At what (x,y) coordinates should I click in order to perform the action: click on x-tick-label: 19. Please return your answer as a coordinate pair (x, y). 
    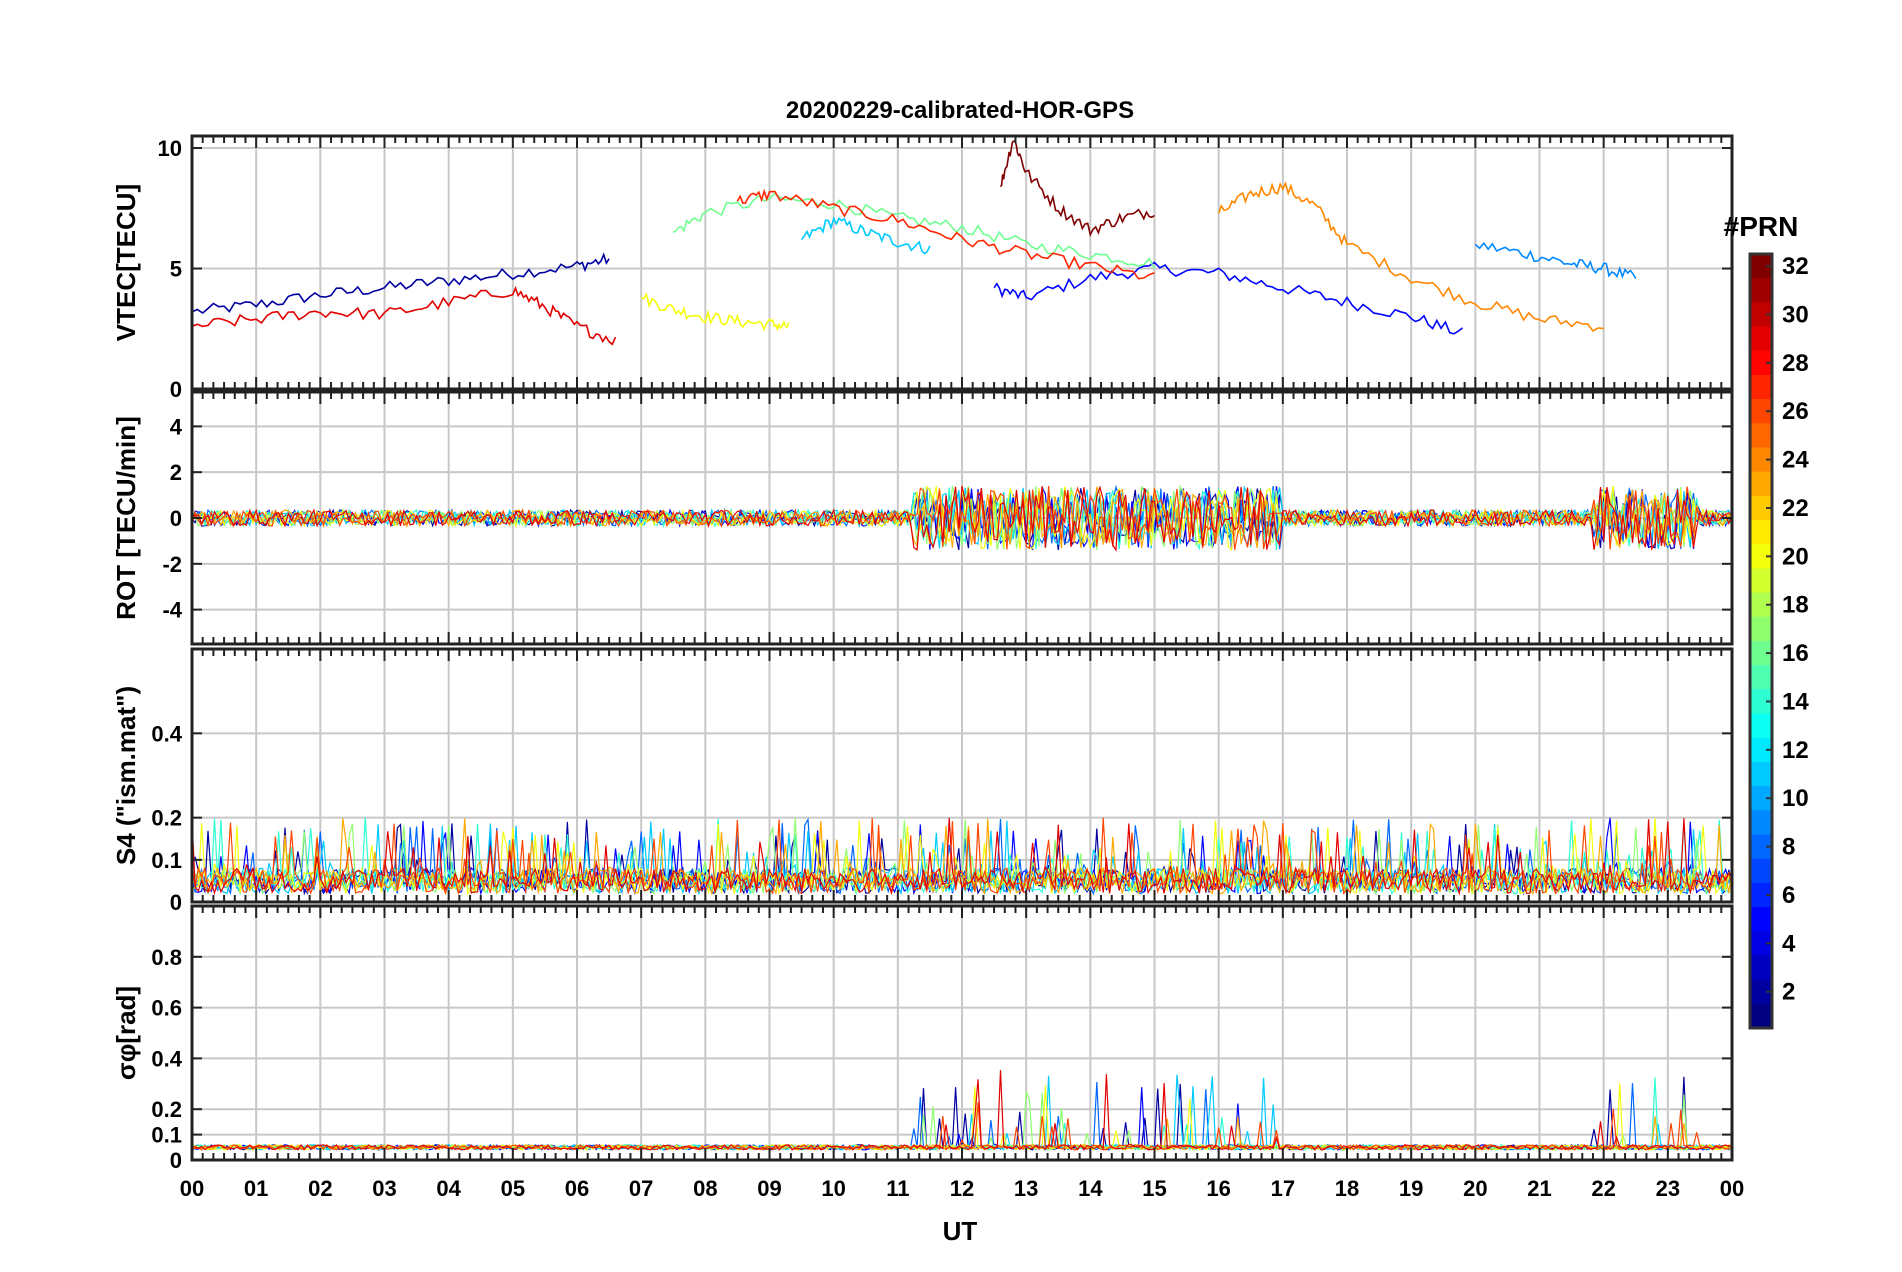
    Looking at the image, I should click on (1411, 1188).